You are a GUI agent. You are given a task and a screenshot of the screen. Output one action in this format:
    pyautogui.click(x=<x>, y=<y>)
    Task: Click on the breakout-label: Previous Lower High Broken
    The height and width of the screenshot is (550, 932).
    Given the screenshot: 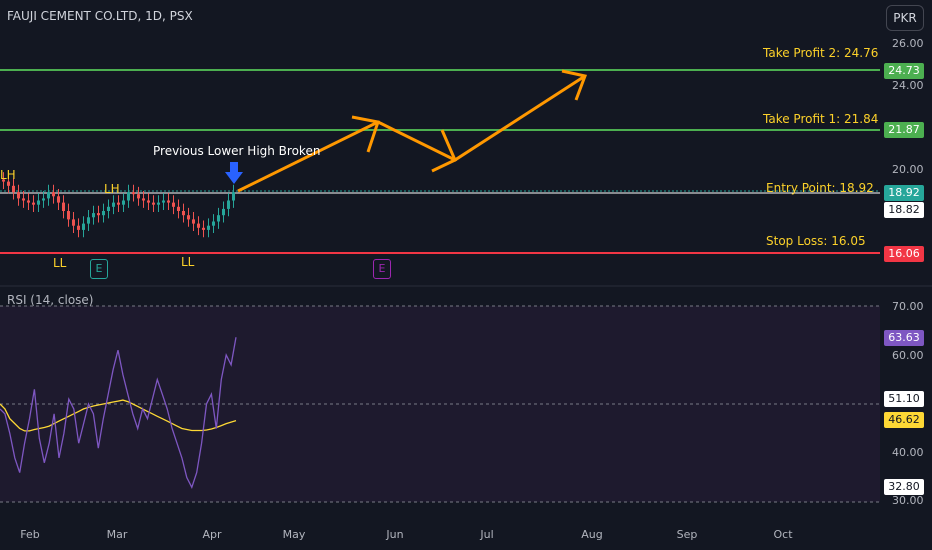 What is the action you would take?
    pyautogui.click(x=237, y=151)
    